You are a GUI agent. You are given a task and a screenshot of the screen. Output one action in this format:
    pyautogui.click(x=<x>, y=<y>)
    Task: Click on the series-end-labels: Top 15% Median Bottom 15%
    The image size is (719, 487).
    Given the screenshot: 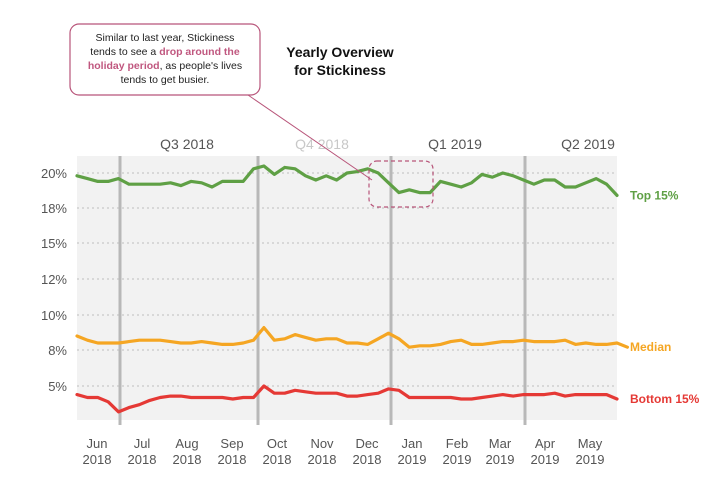 What is the action you would take?
    pyautogui.click(x=665, y=297)
    